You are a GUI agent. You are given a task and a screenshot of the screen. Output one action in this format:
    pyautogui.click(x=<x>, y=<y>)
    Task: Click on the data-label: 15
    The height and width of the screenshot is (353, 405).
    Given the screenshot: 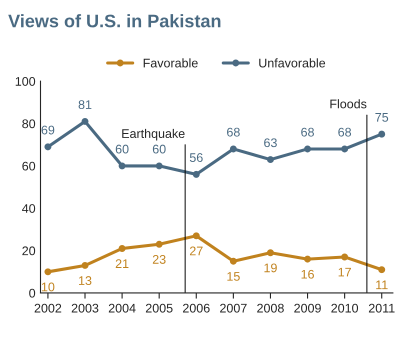 What is the action you would take?
    pyautogui.click(x=233, y=276)
    